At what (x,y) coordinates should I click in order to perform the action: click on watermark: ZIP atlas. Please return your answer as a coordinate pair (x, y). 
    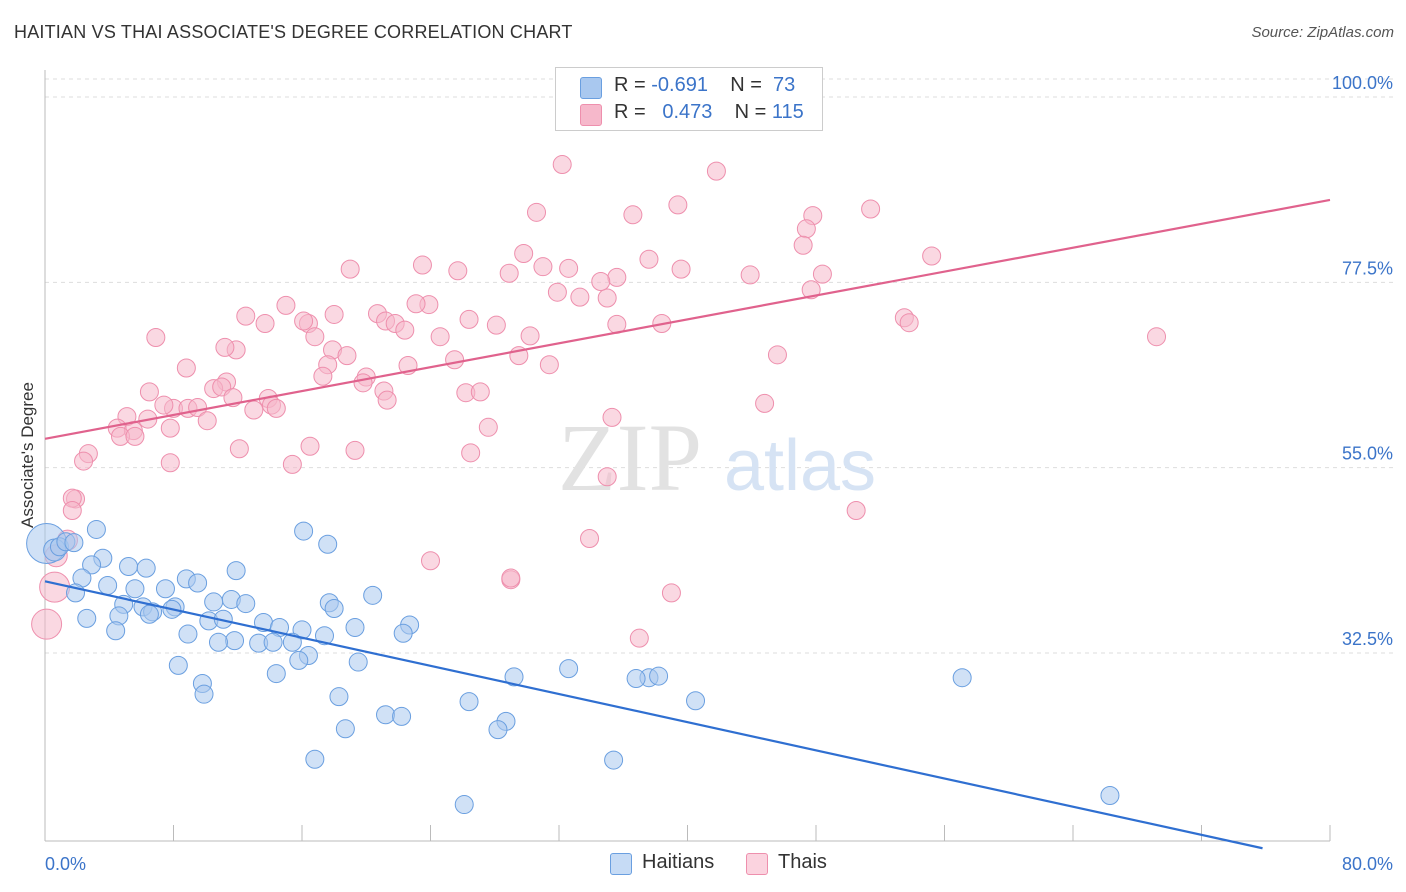
    Looking at the image, I should click on (717, 457).